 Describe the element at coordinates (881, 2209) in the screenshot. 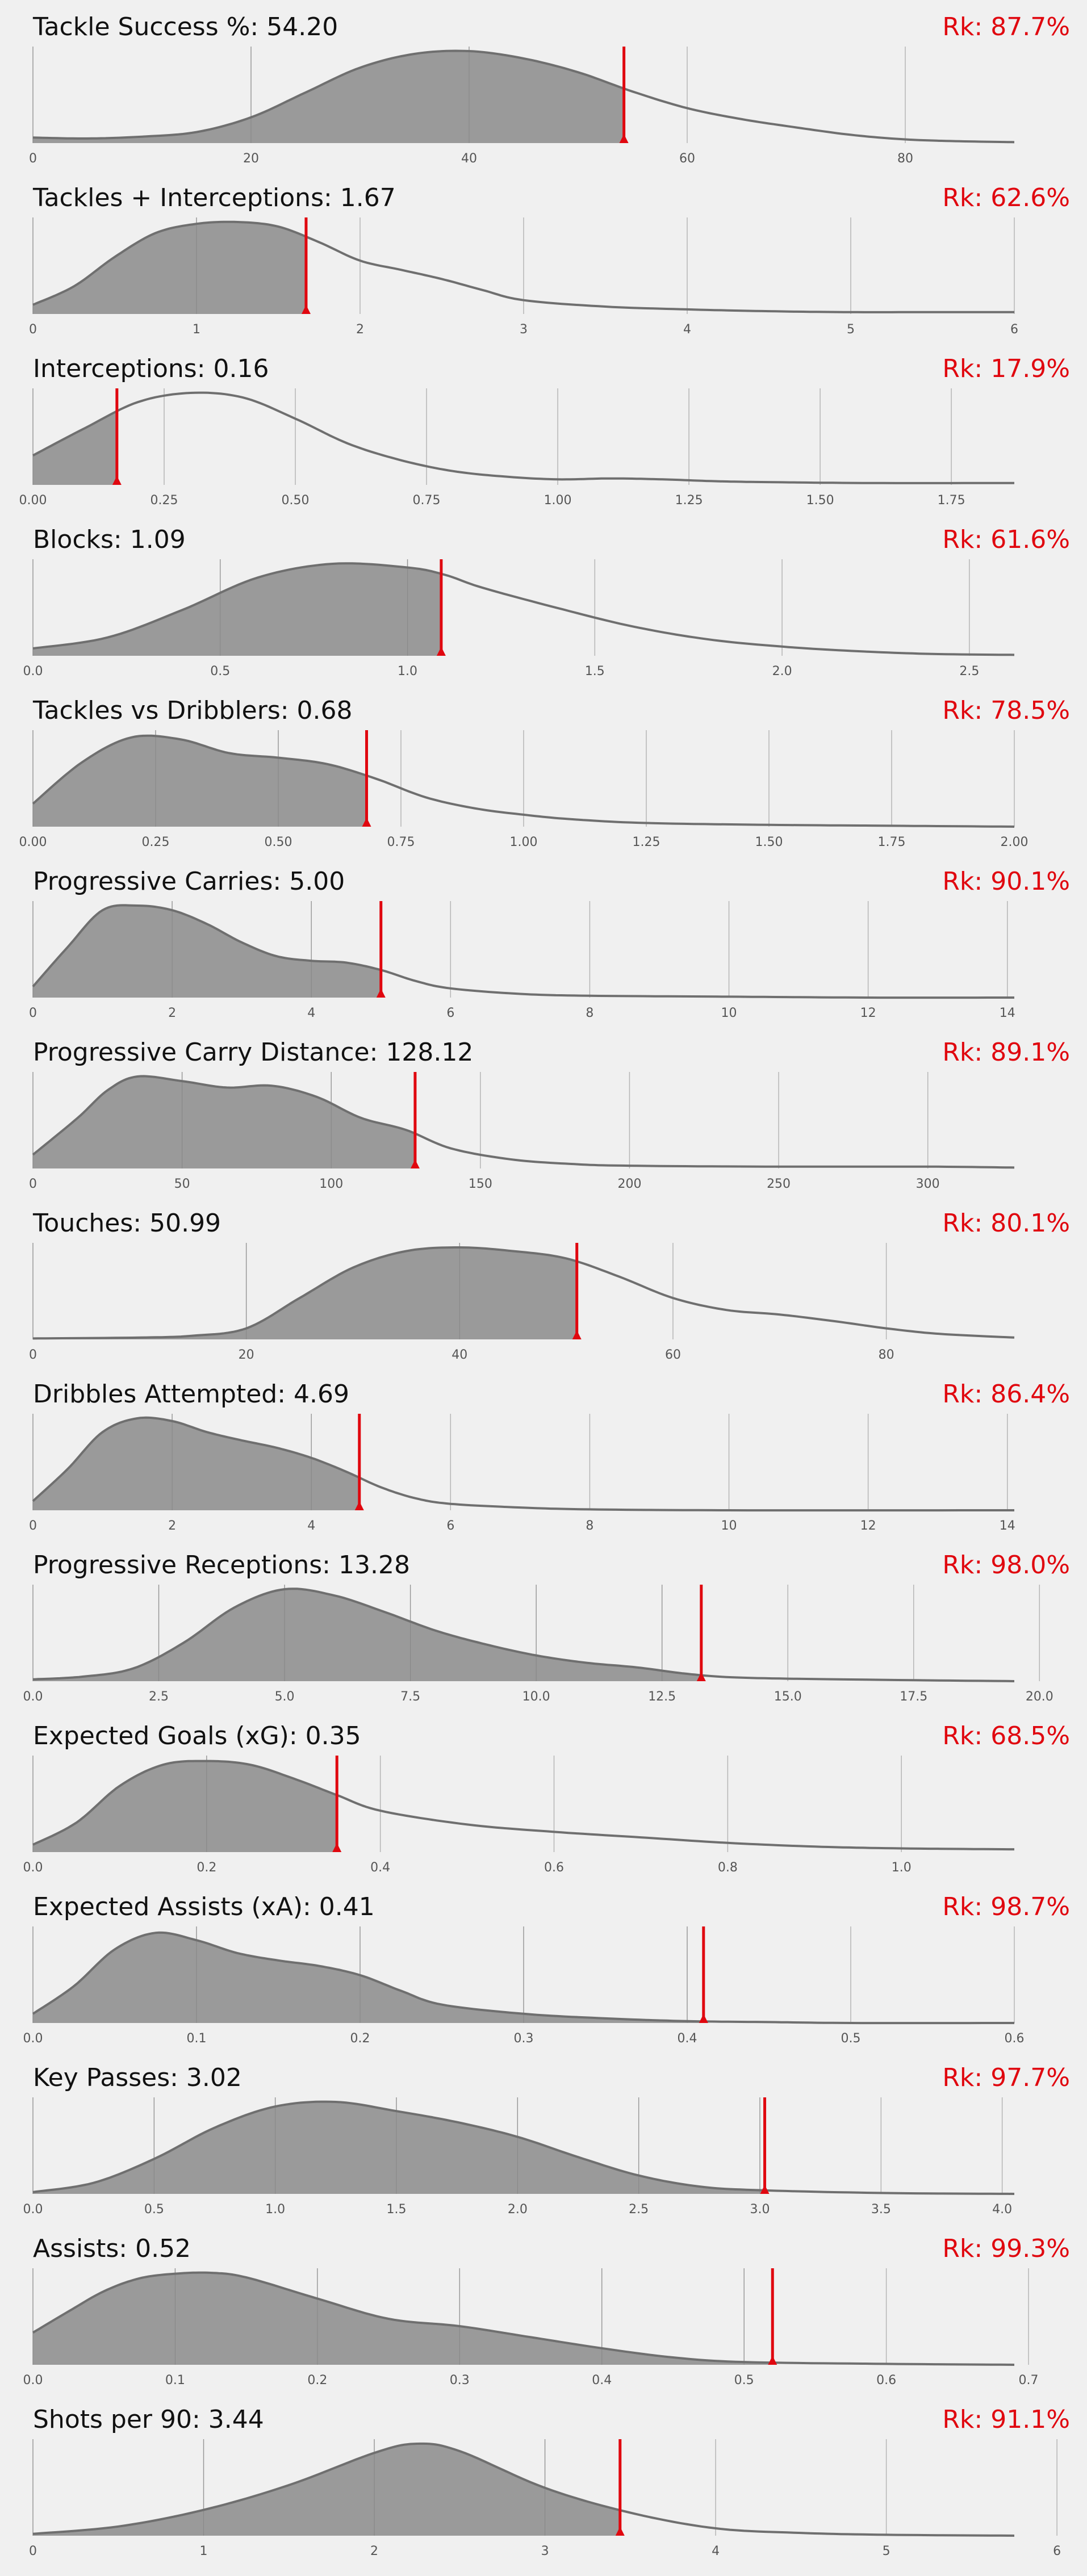

I see `x-tick-label: 3.5` at that location.